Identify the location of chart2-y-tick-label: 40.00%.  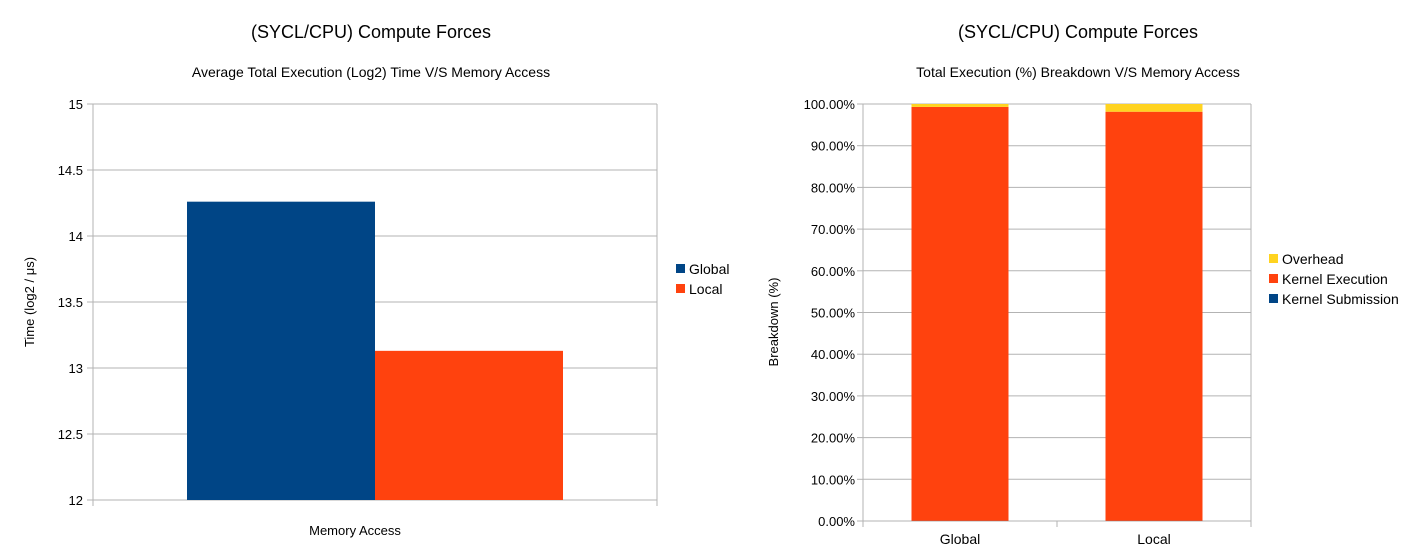
(833, 354).